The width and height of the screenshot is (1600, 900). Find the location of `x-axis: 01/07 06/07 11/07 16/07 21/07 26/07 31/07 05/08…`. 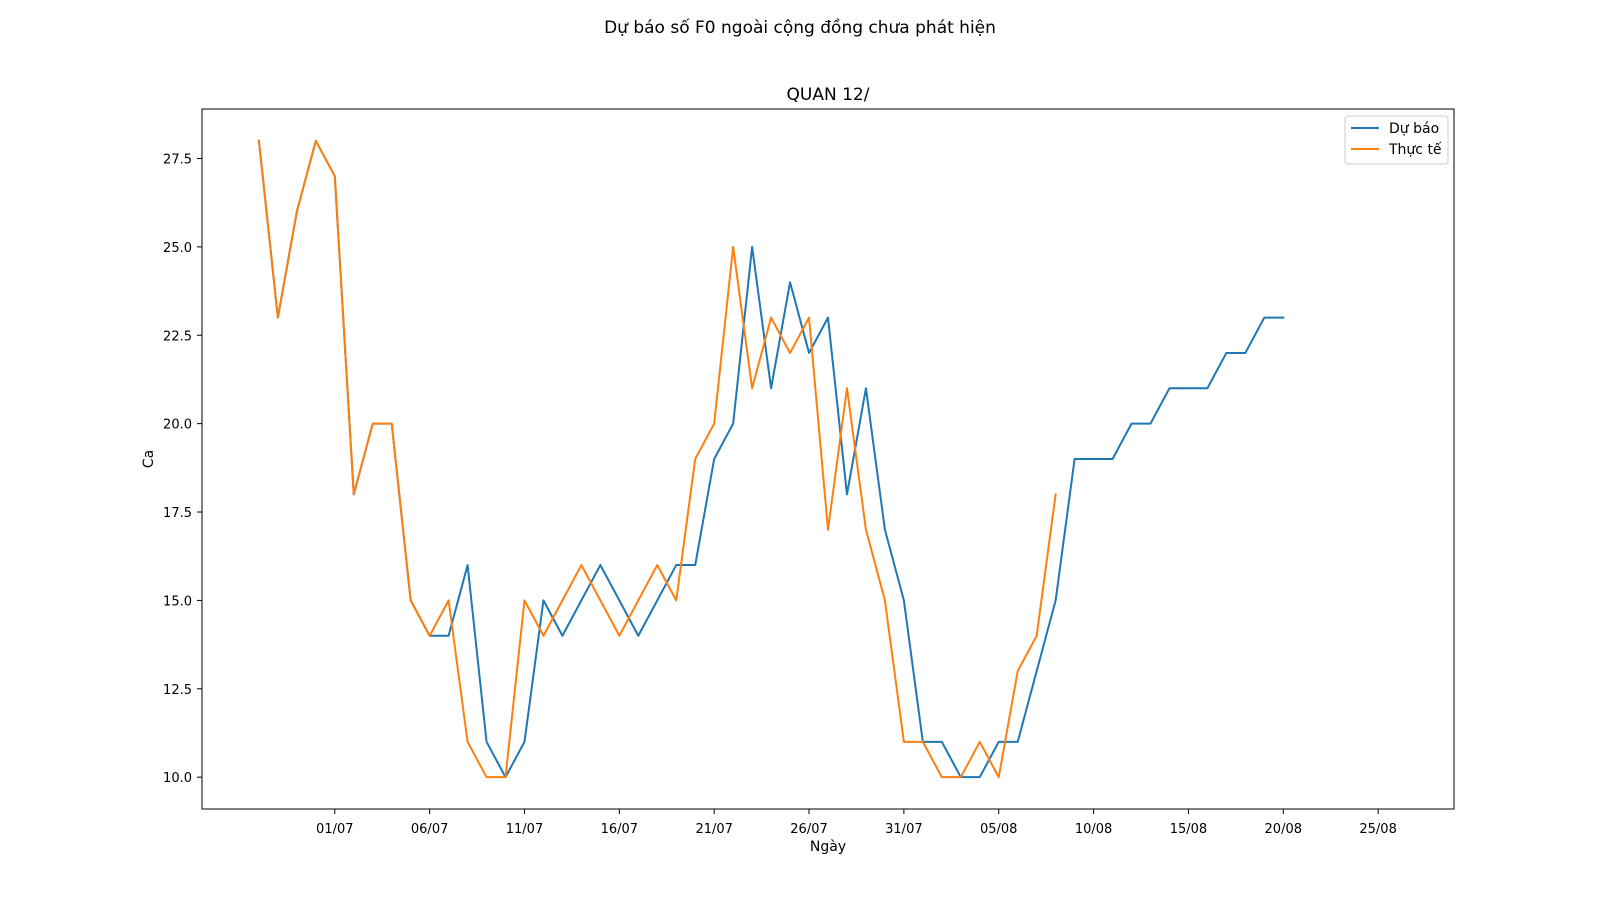

x-axis: 01/07 06/07 11/07 16/07 21/07 26/07 31/07 05/08… is located at coordinates (856, 823).